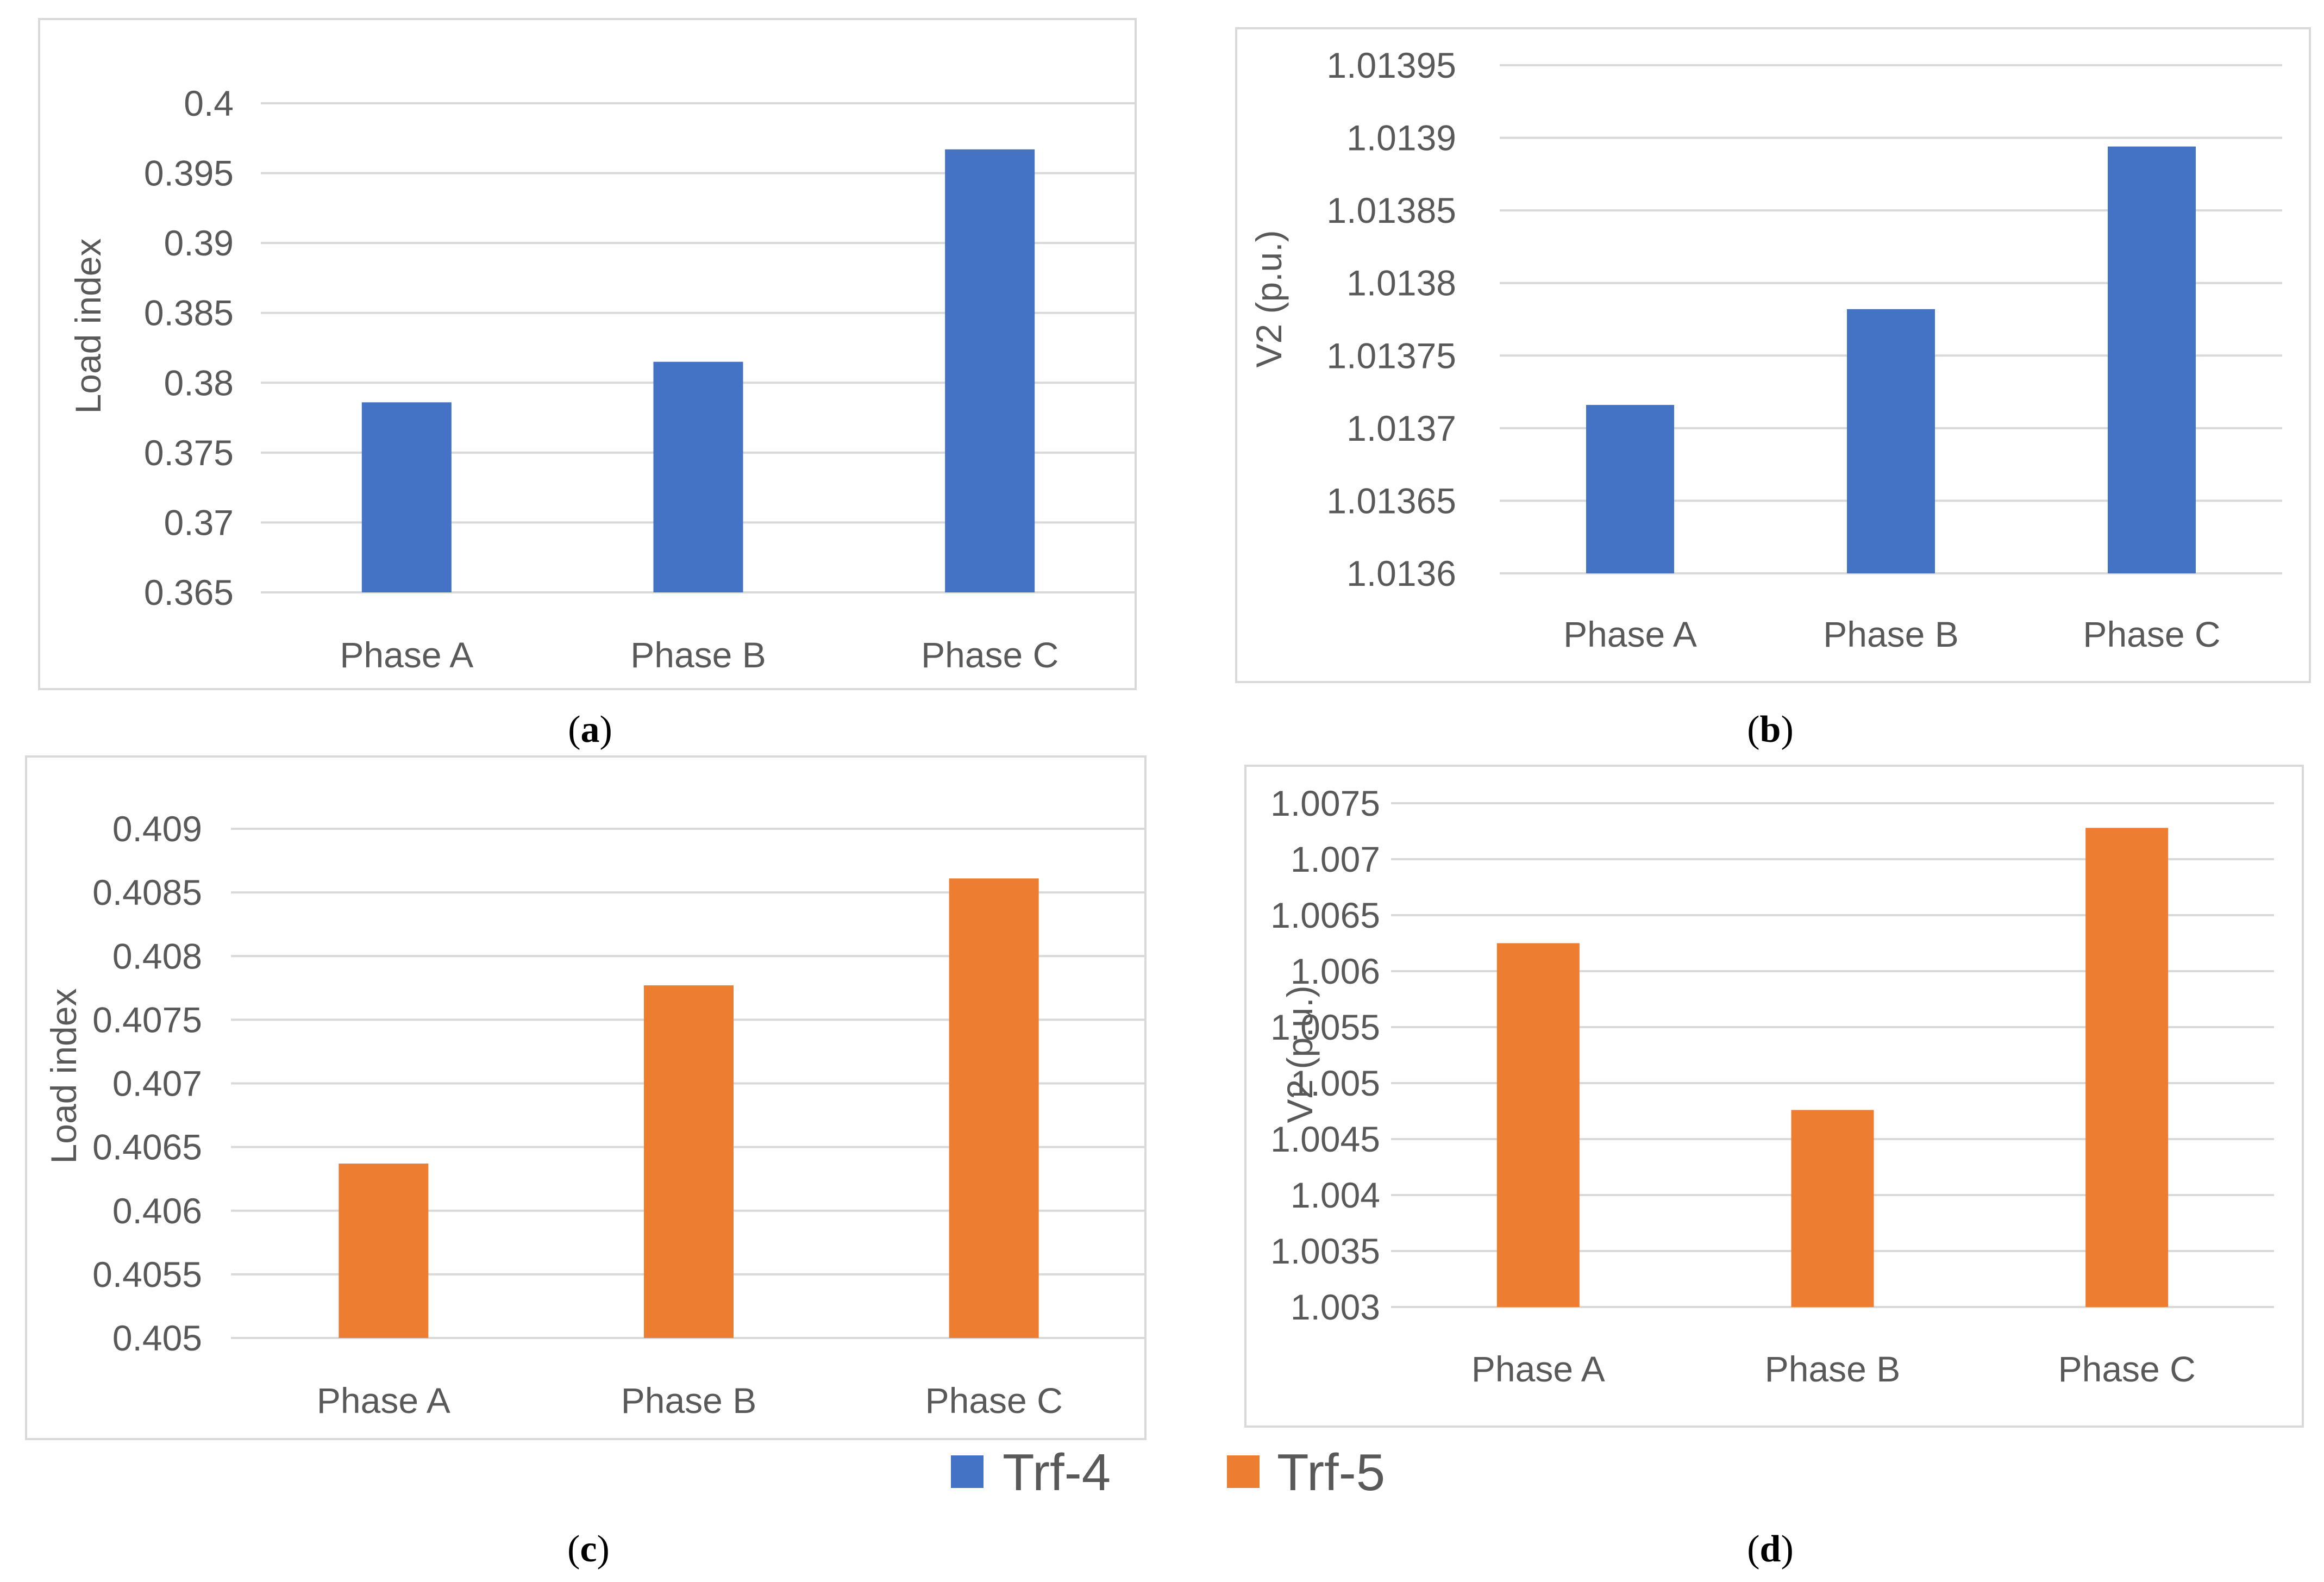 This screenshot has height=1582, width=2324. What do you see at coordinates (990, 370) in the screenshot?
I see `bar-a-phase-c` at bounding box center [990, 370].